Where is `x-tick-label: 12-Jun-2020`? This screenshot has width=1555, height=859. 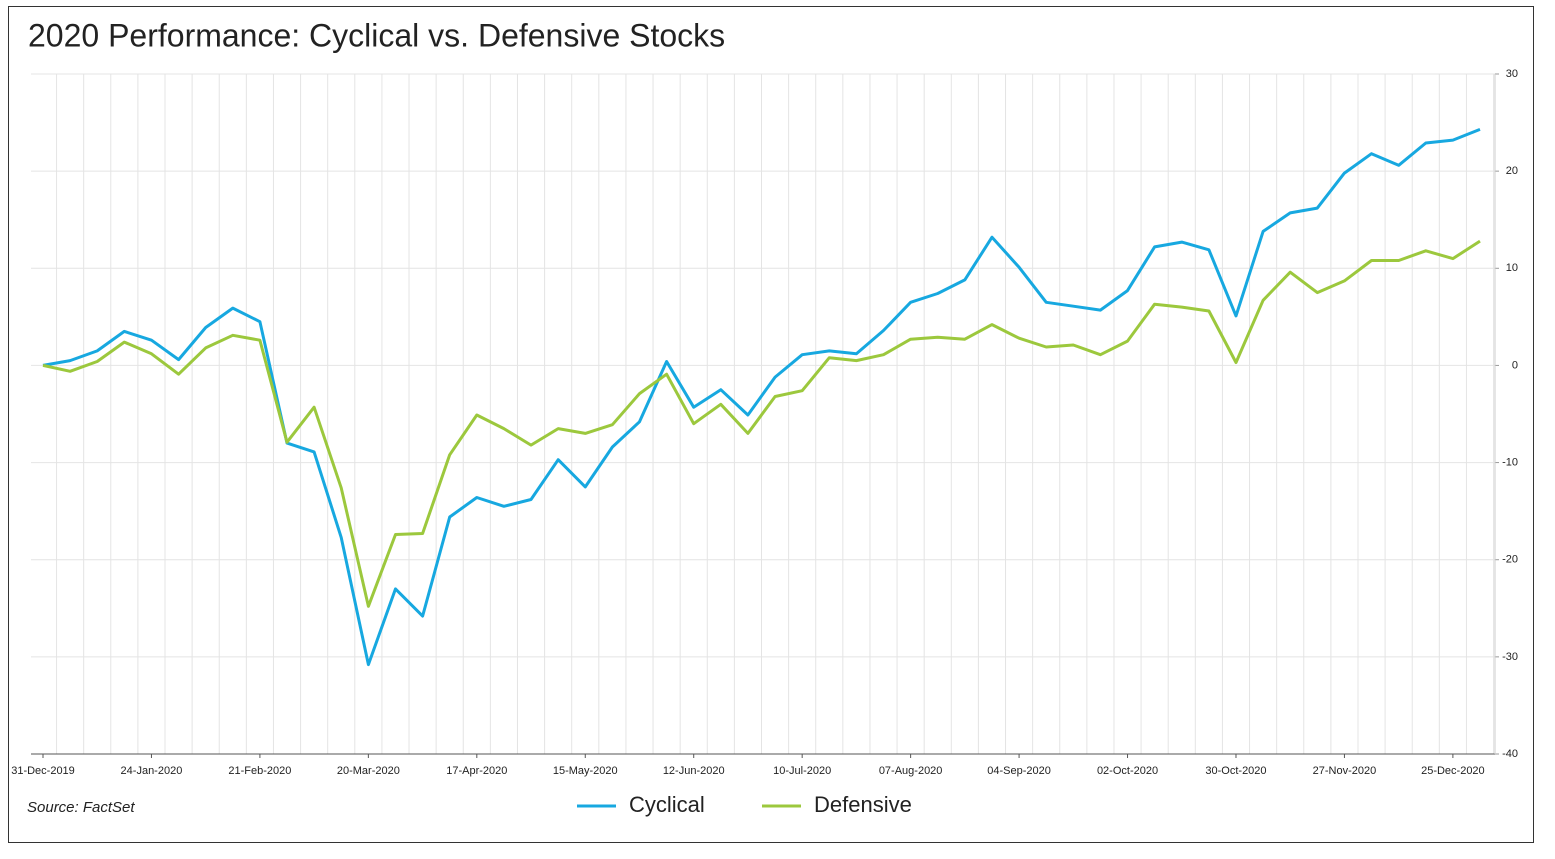
x-tick-label: 12-Jun-2020 is located at coordinates (694, 771).